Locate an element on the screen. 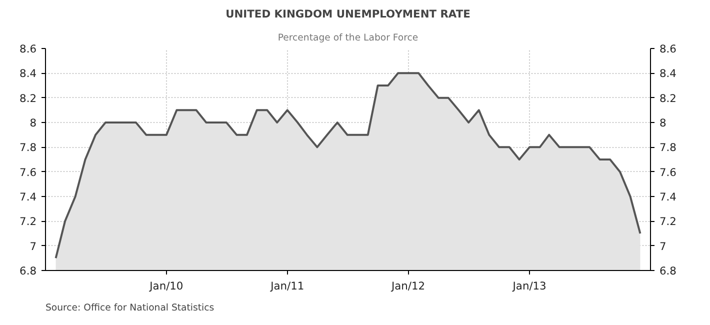 The height and width of the screenshot is (325, 710). y-tick-label: 8 is located at coordinates (33, 123).